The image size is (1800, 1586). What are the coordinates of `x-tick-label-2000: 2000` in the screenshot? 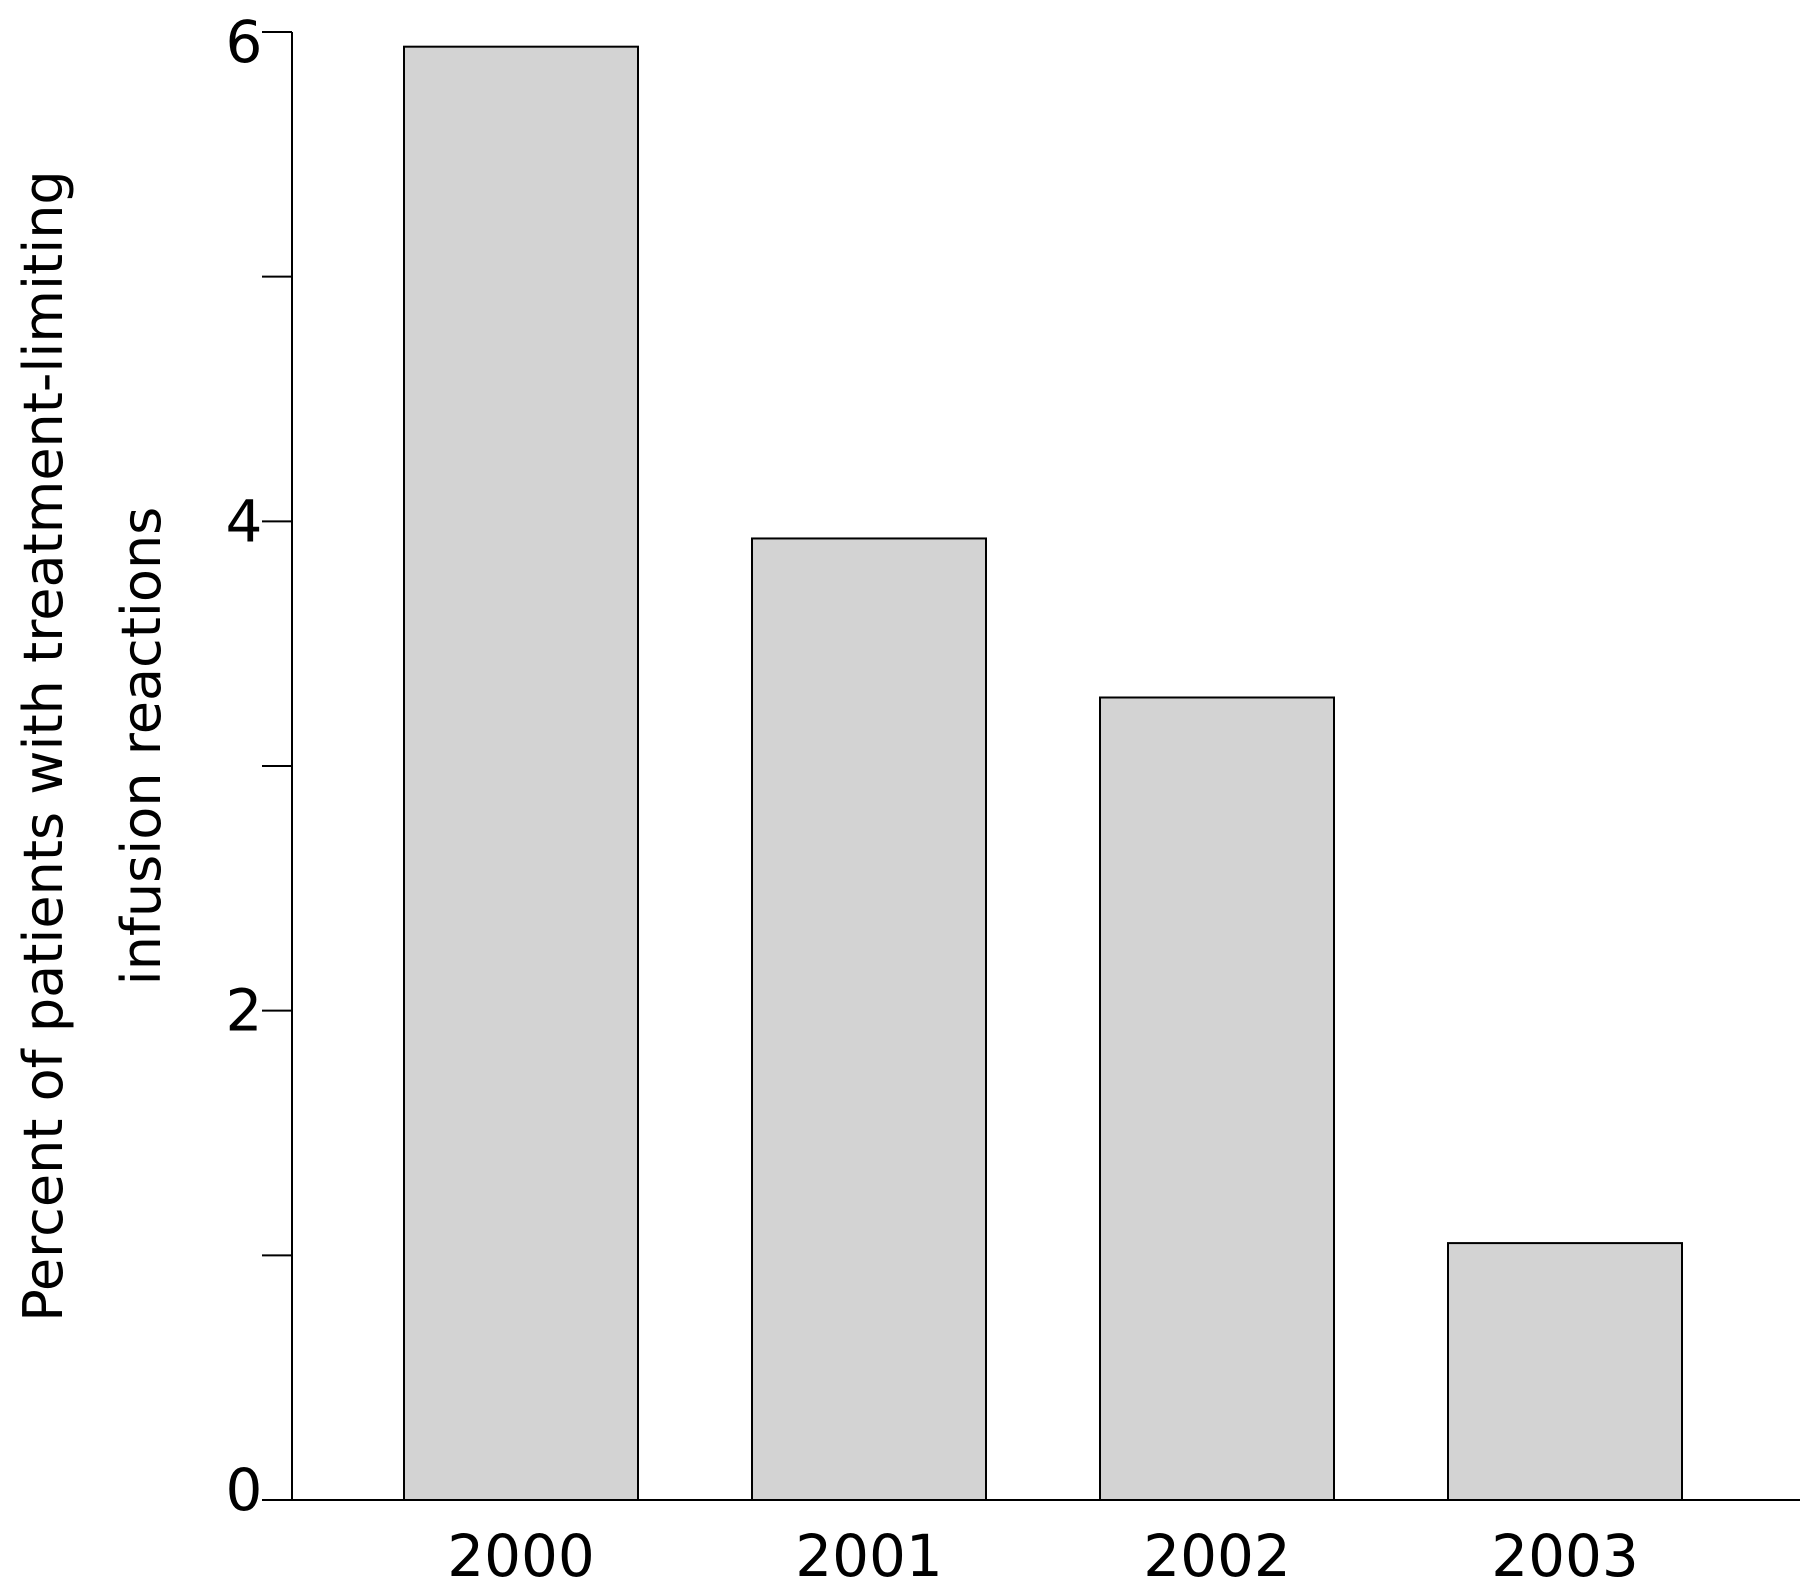 It's located at (521, 1554).